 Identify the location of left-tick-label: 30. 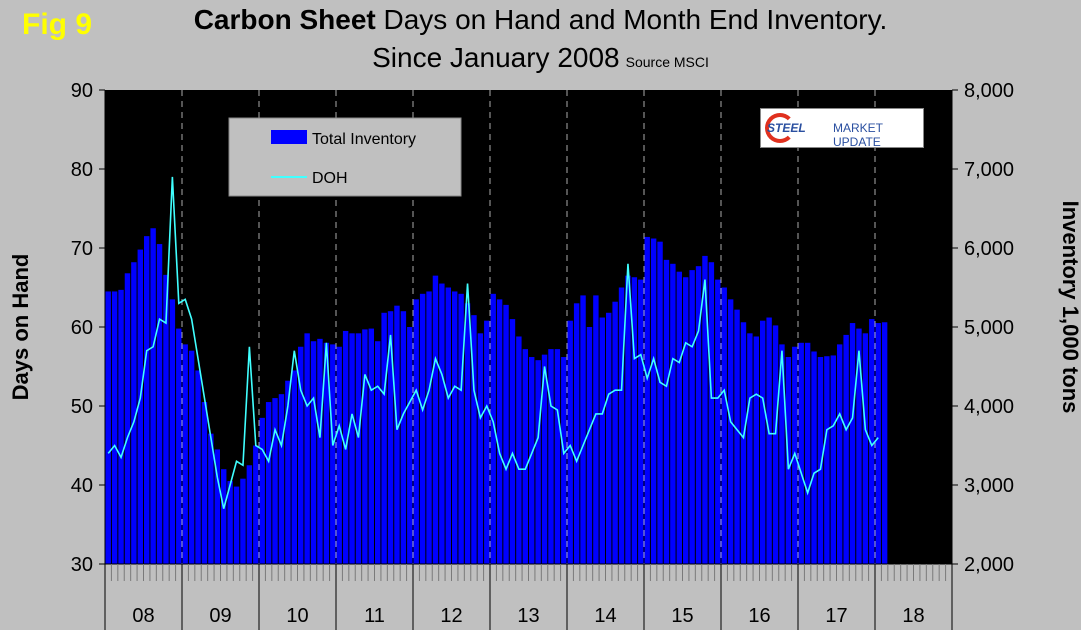
(82, 565).